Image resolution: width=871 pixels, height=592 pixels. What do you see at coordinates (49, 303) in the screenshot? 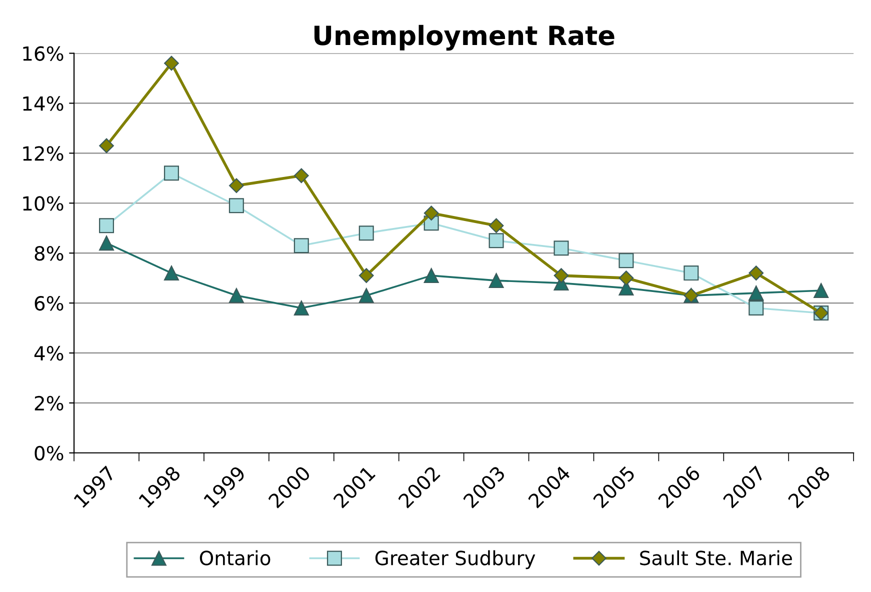
I see `y-tick-label: 6%` at bounding box center [49, 303].